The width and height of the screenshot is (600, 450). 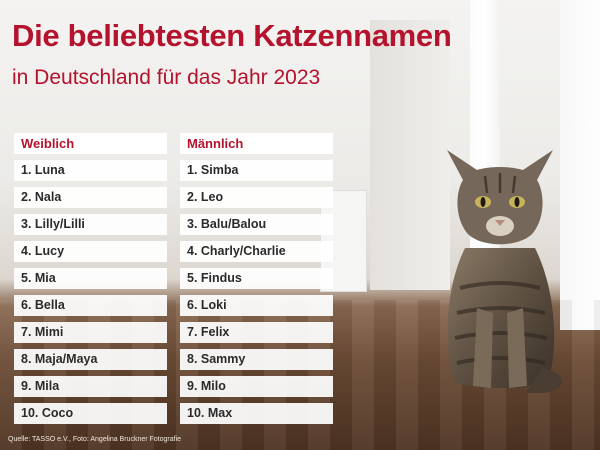 I want to click on list-item: 10. Max, so click(x=256, y=413).